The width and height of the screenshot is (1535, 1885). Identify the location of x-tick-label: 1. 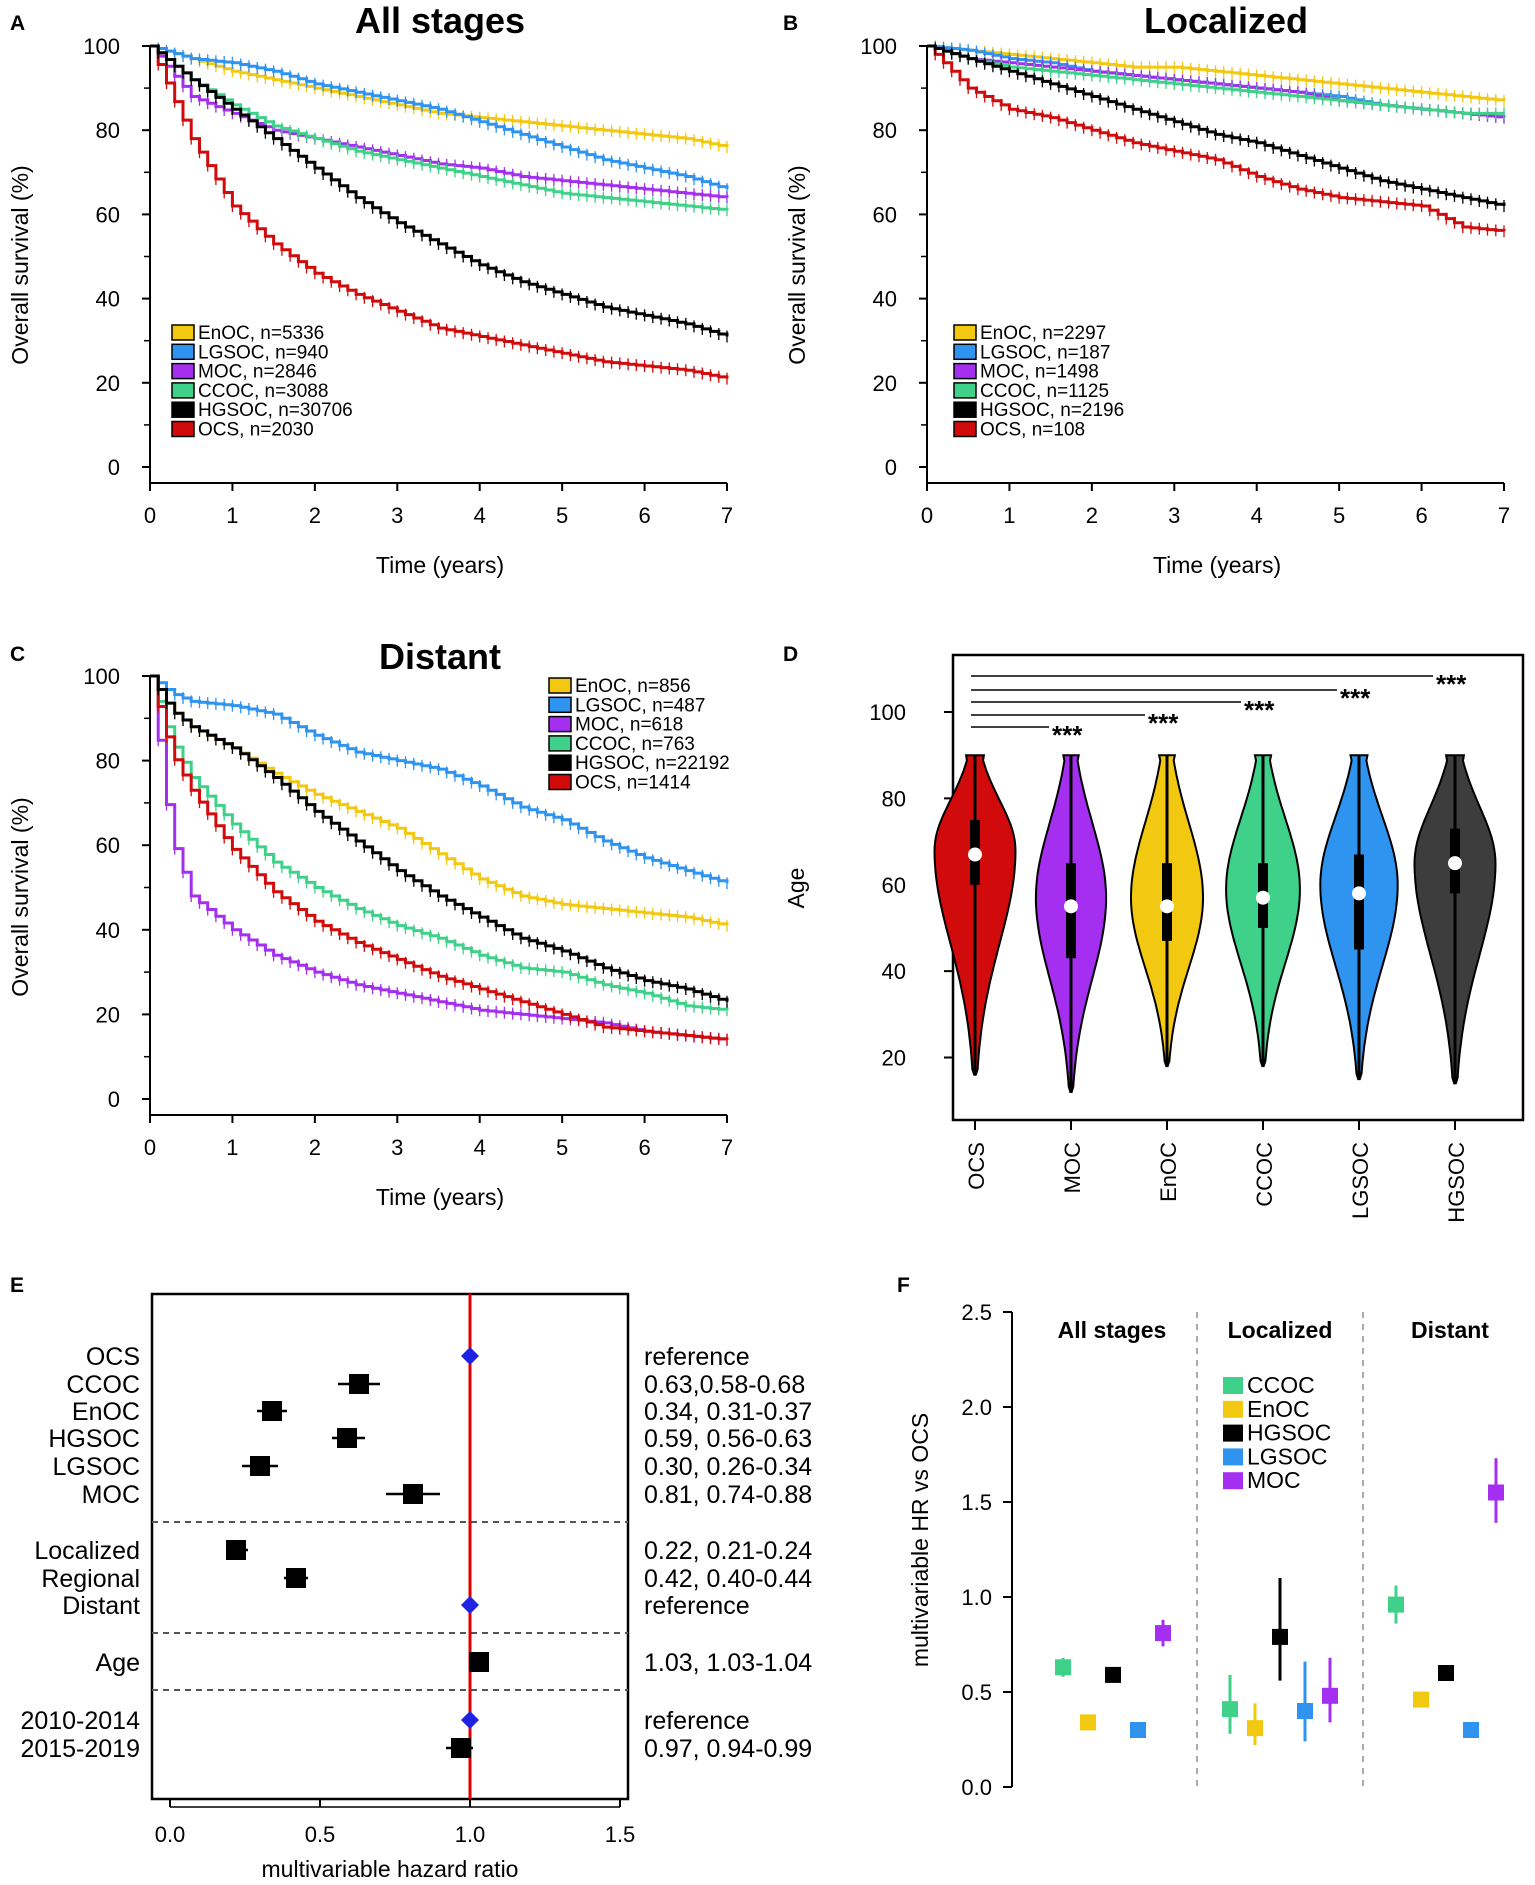
(232, 1147).